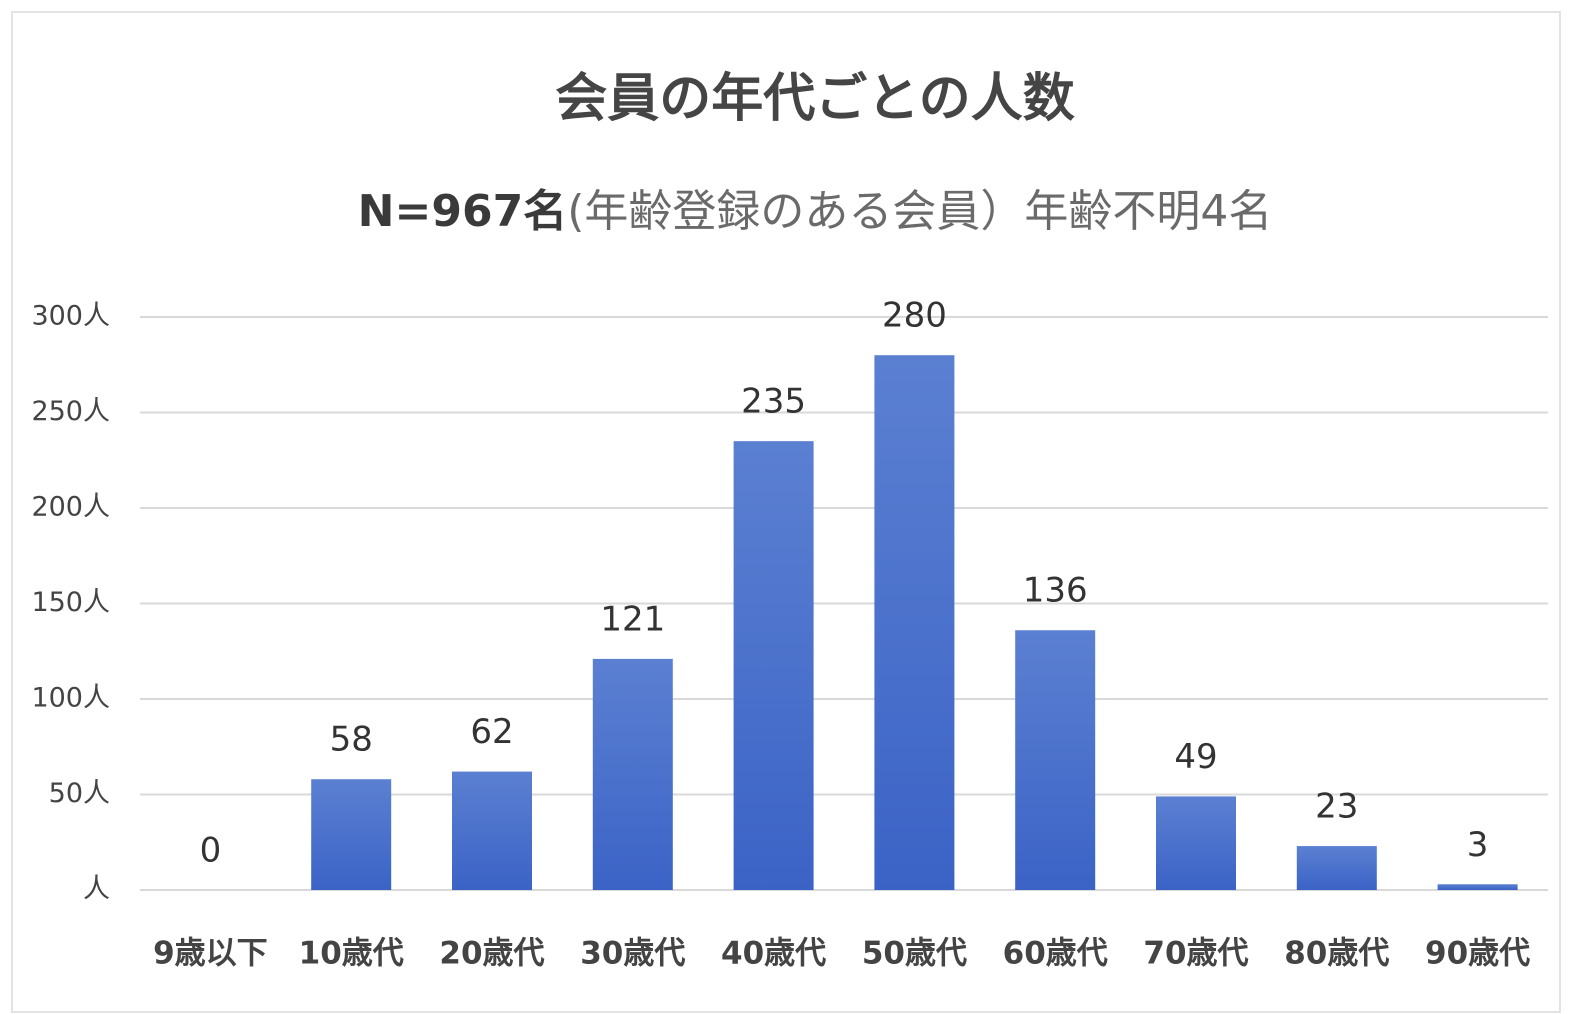 Image resolution: width=1570 pixels, height=1014 pixels. What do you see at coordinates (70, 316) in the screenshot?
I see `y-tick-label: 300人` at bounding box center [70, 316].